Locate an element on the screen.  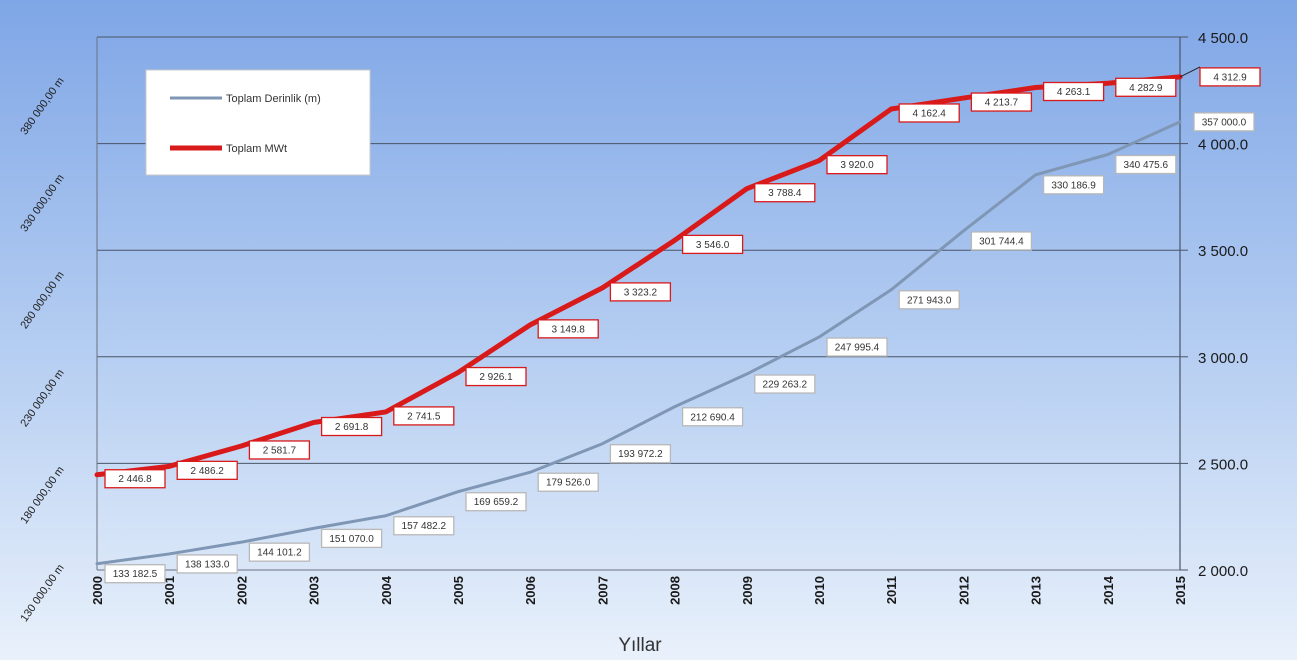
data-label-text: 2 691.8 is located at coordinates (352, 427).